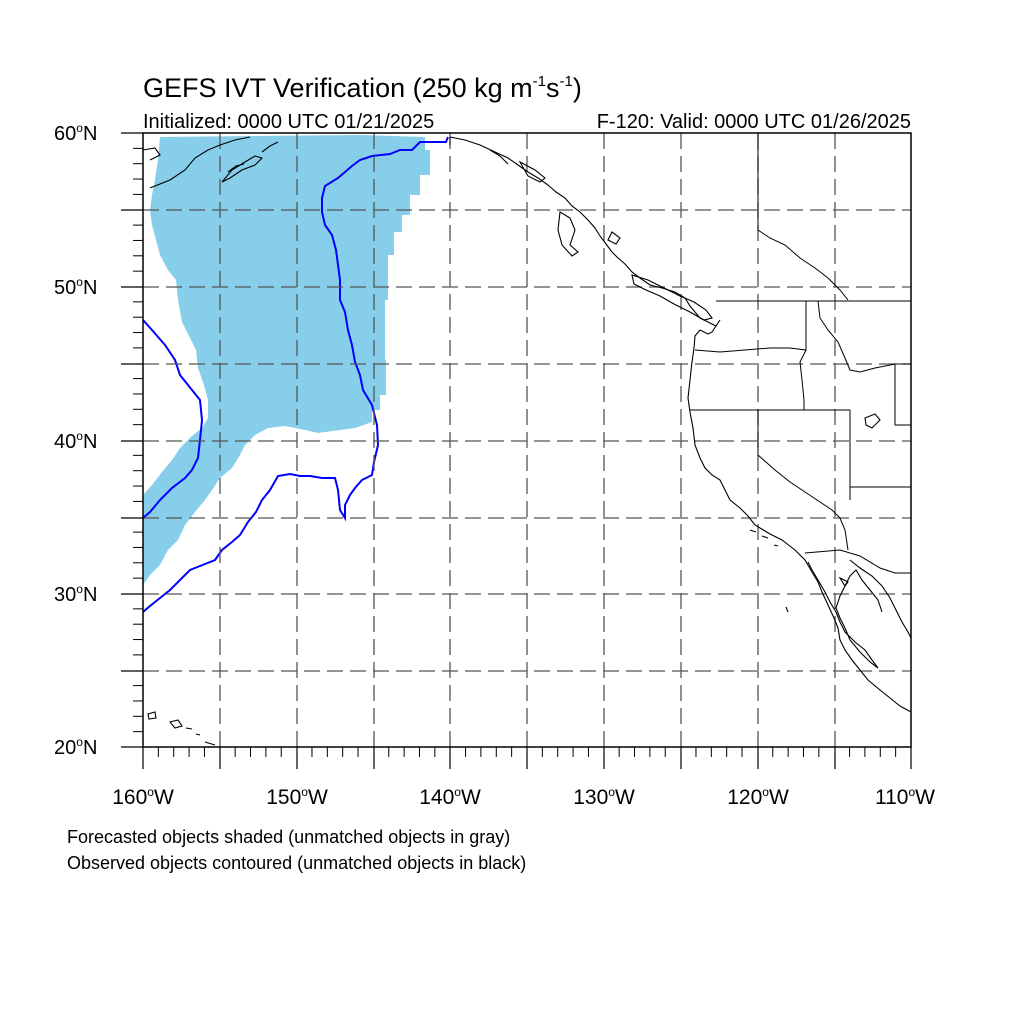 This screenshot has height=1024, width=1024. I want to click on us-mexico-border, so click(857, 561).